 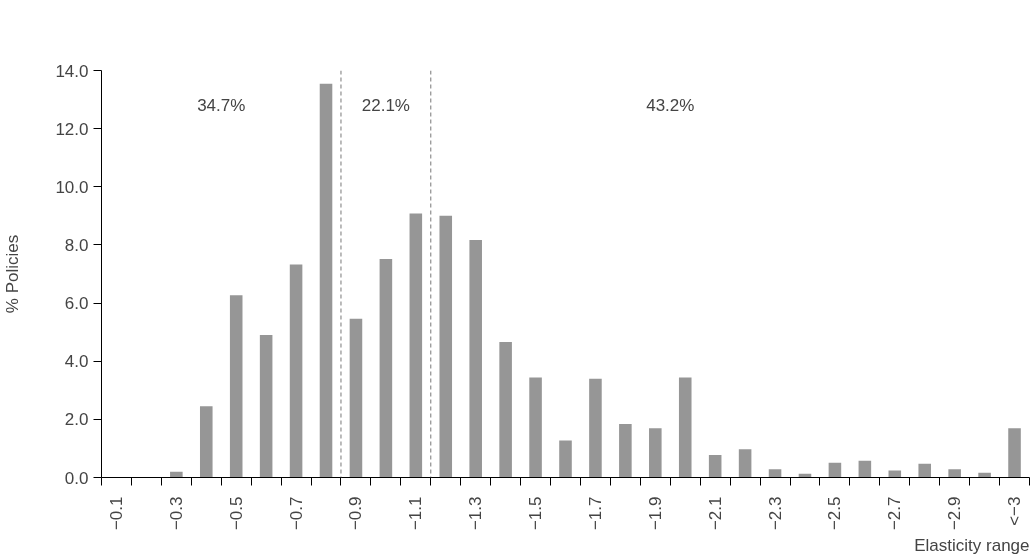 What do you see at coordinates (236, 513) in the screenshot?
I see `x-tick-label: −0.5` at bounding box center [236, 513].